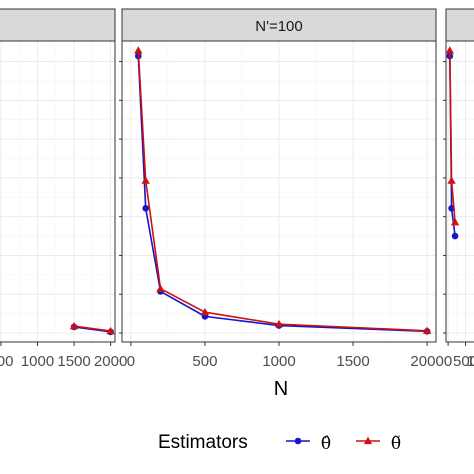  Describe the element at coordinates (279, 443) in the screenshot. I see `legend: Estimators θ̂ θ̃` at that location.